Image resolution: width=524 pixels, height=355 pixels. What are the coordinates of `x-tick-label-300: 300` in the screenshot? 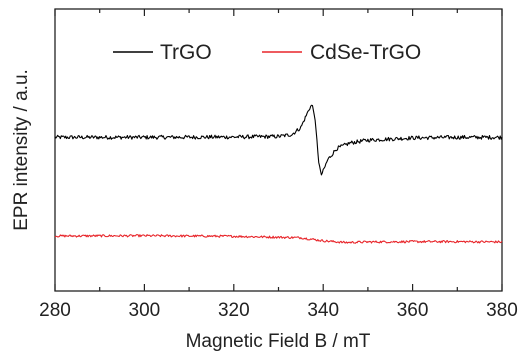 It's located at (145, 310).